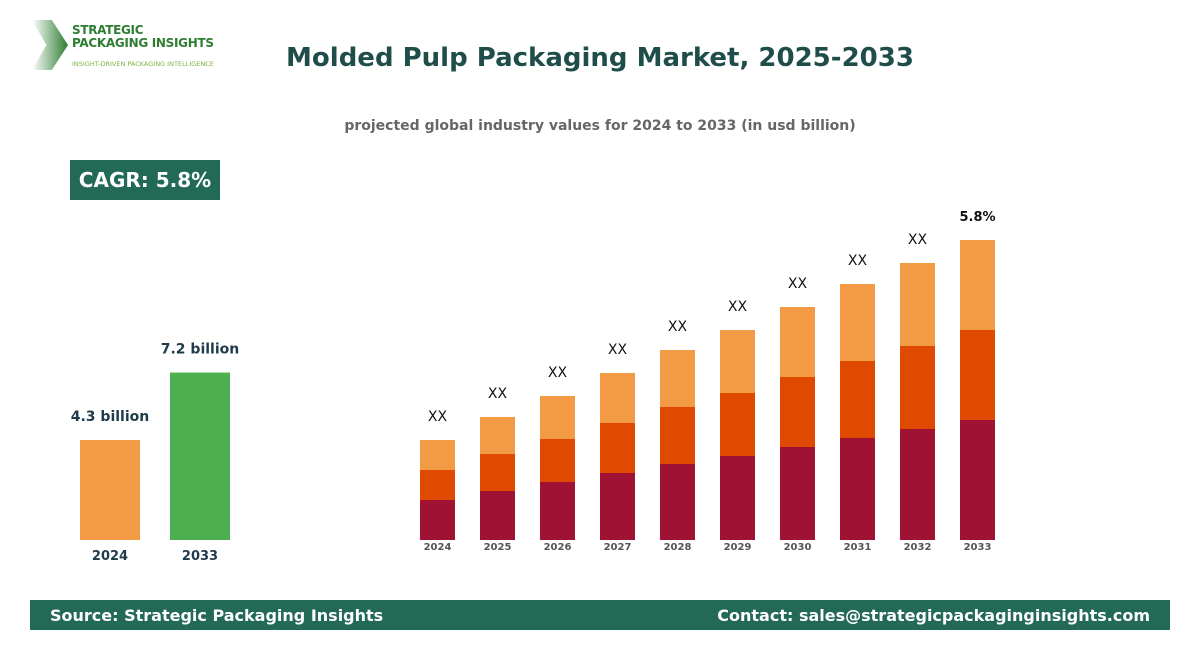  I want to click on data-label-2024: XX, so click(438, 417).